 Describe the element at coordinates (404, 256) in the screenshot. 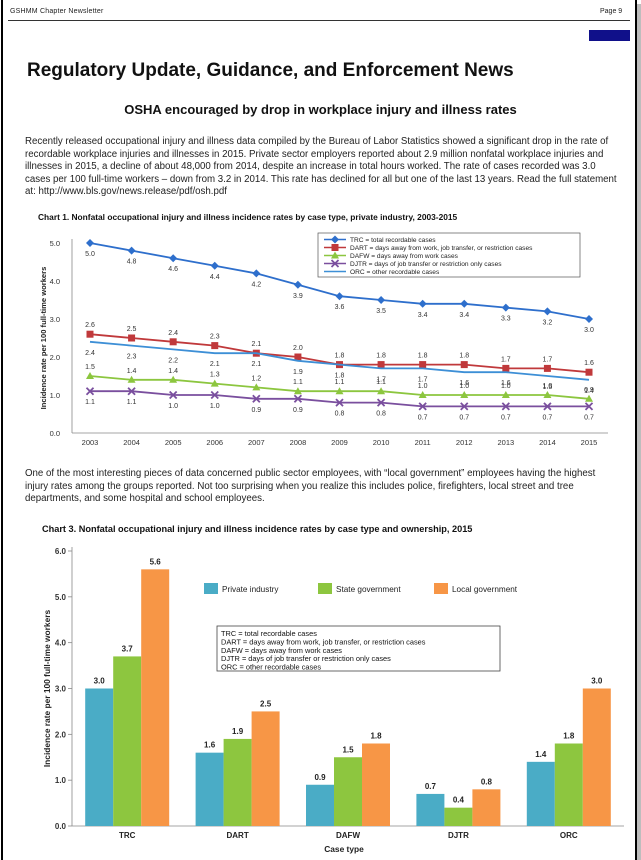

I see `chart1-legend-label-dafw: DAFW = days away from work cases` at that location.